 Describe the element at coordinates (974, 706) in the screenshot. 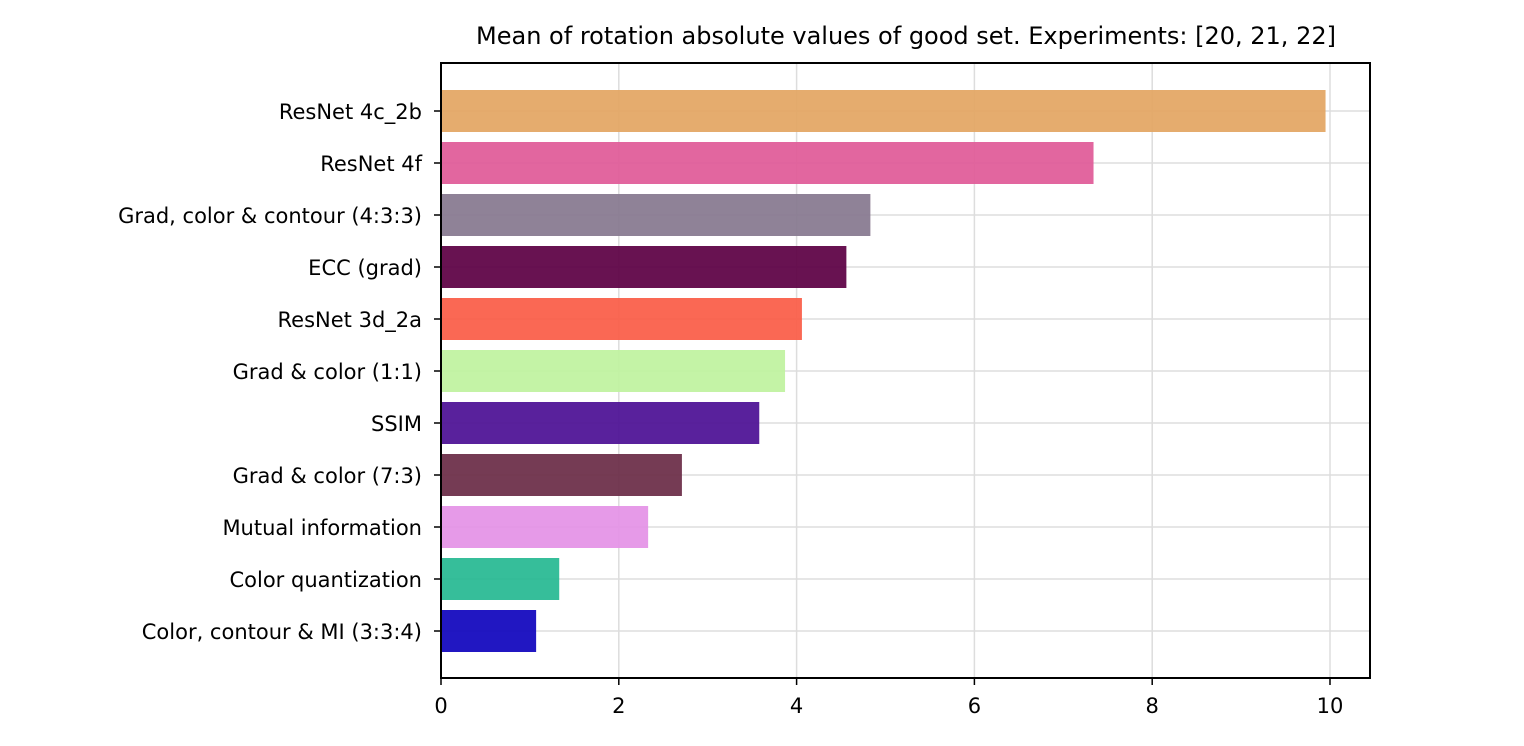

I see `x-tick-label: 6` at that location.